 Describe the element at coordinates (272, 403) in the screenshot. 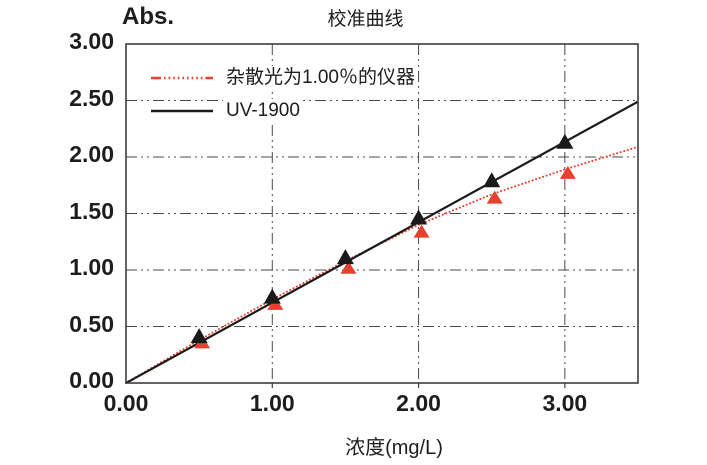

I see `x-tick-label: 1.00` at that location.